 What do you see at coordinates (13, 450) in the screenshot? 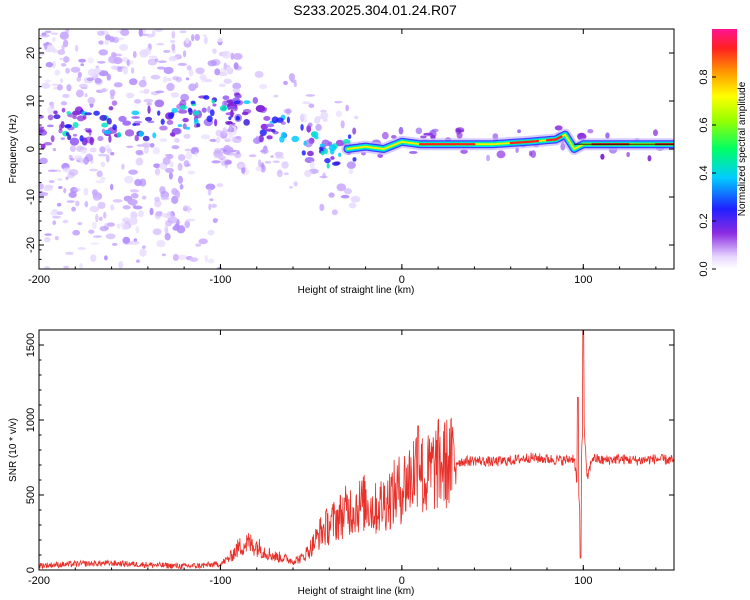
I see `snr-y-label: SNR (10 * v/v)` at bounding box center [13, 450].